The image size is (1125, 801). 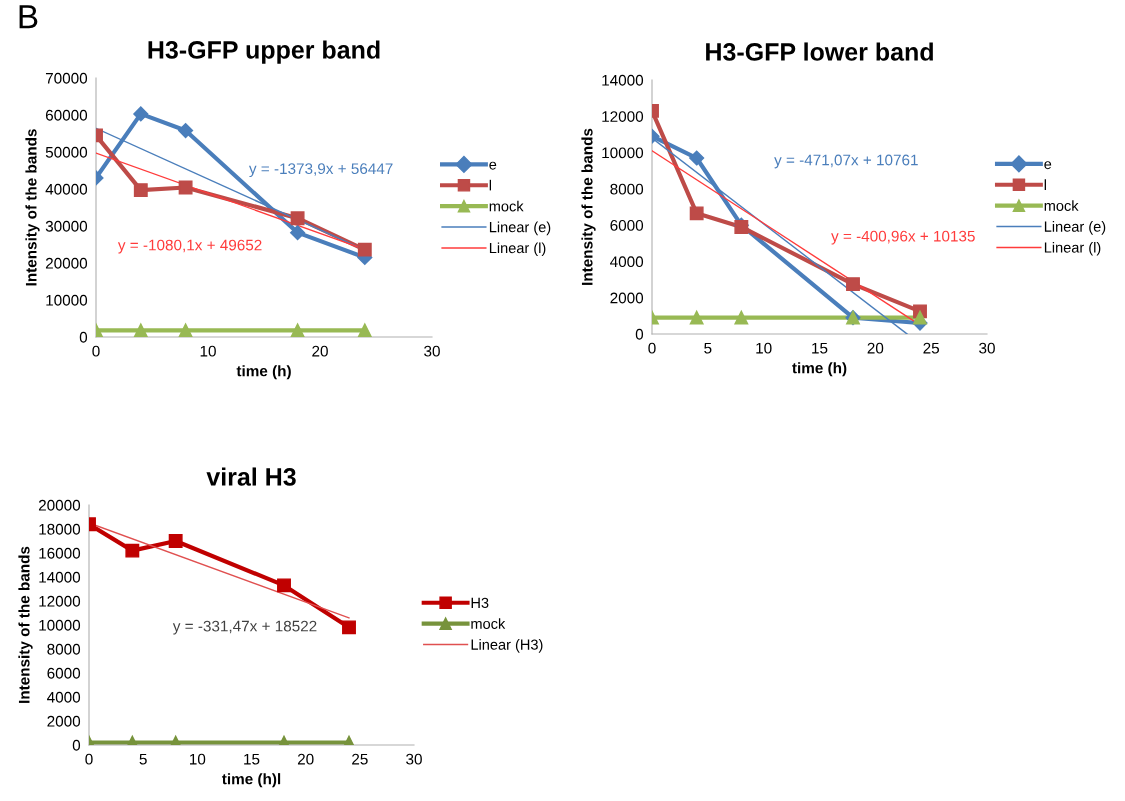 I want to click on annotation: y = -1080,1x + 49652, so click(x=189, y=246).